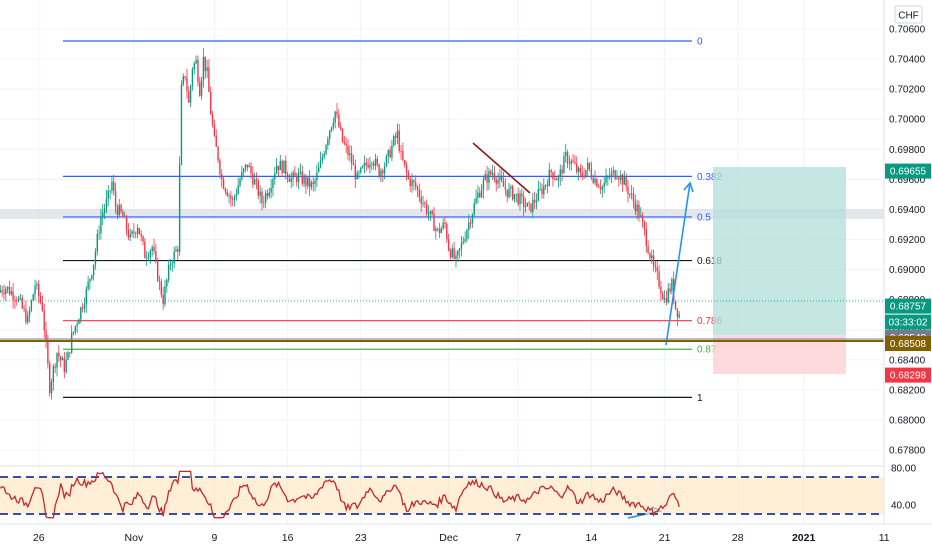 The width and height of the screenshot is (932, 550). What do you see at coordinates (908, 344) in the screenshot?
I see `price-tag: 0.68508` at bounding box center [908, 344].